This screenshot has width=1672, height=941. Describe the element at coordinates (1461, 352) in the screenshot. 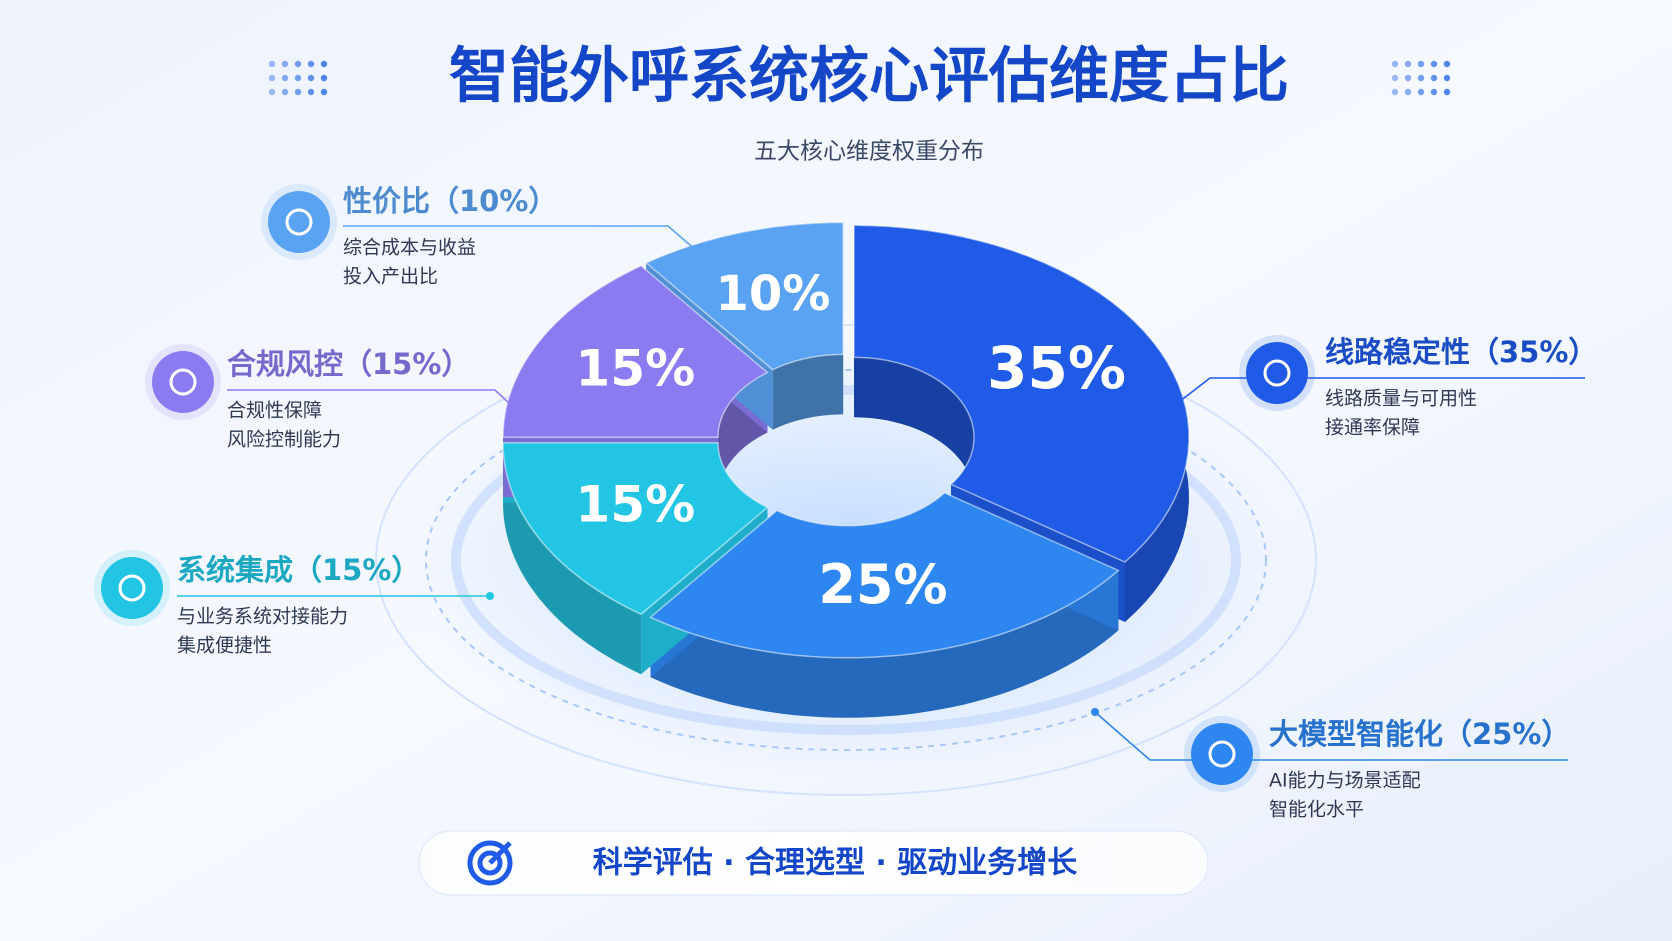

I see `callout-title: 线路稳定性（35%）` at that location.